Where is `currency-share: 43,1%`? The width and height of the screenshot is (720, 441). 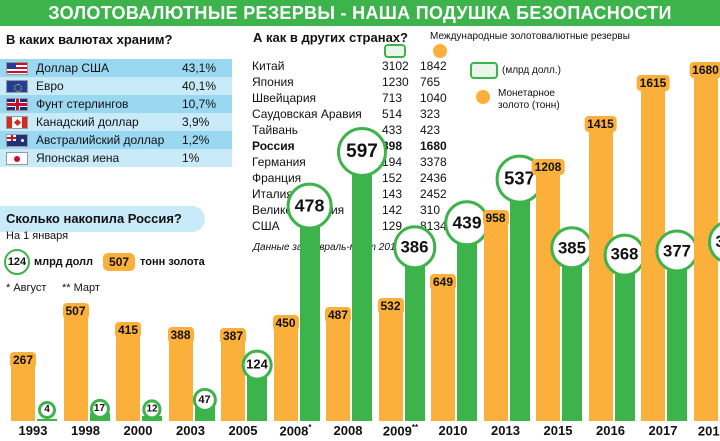
currency-share: 43,1% is located at coordinates (199, 68).